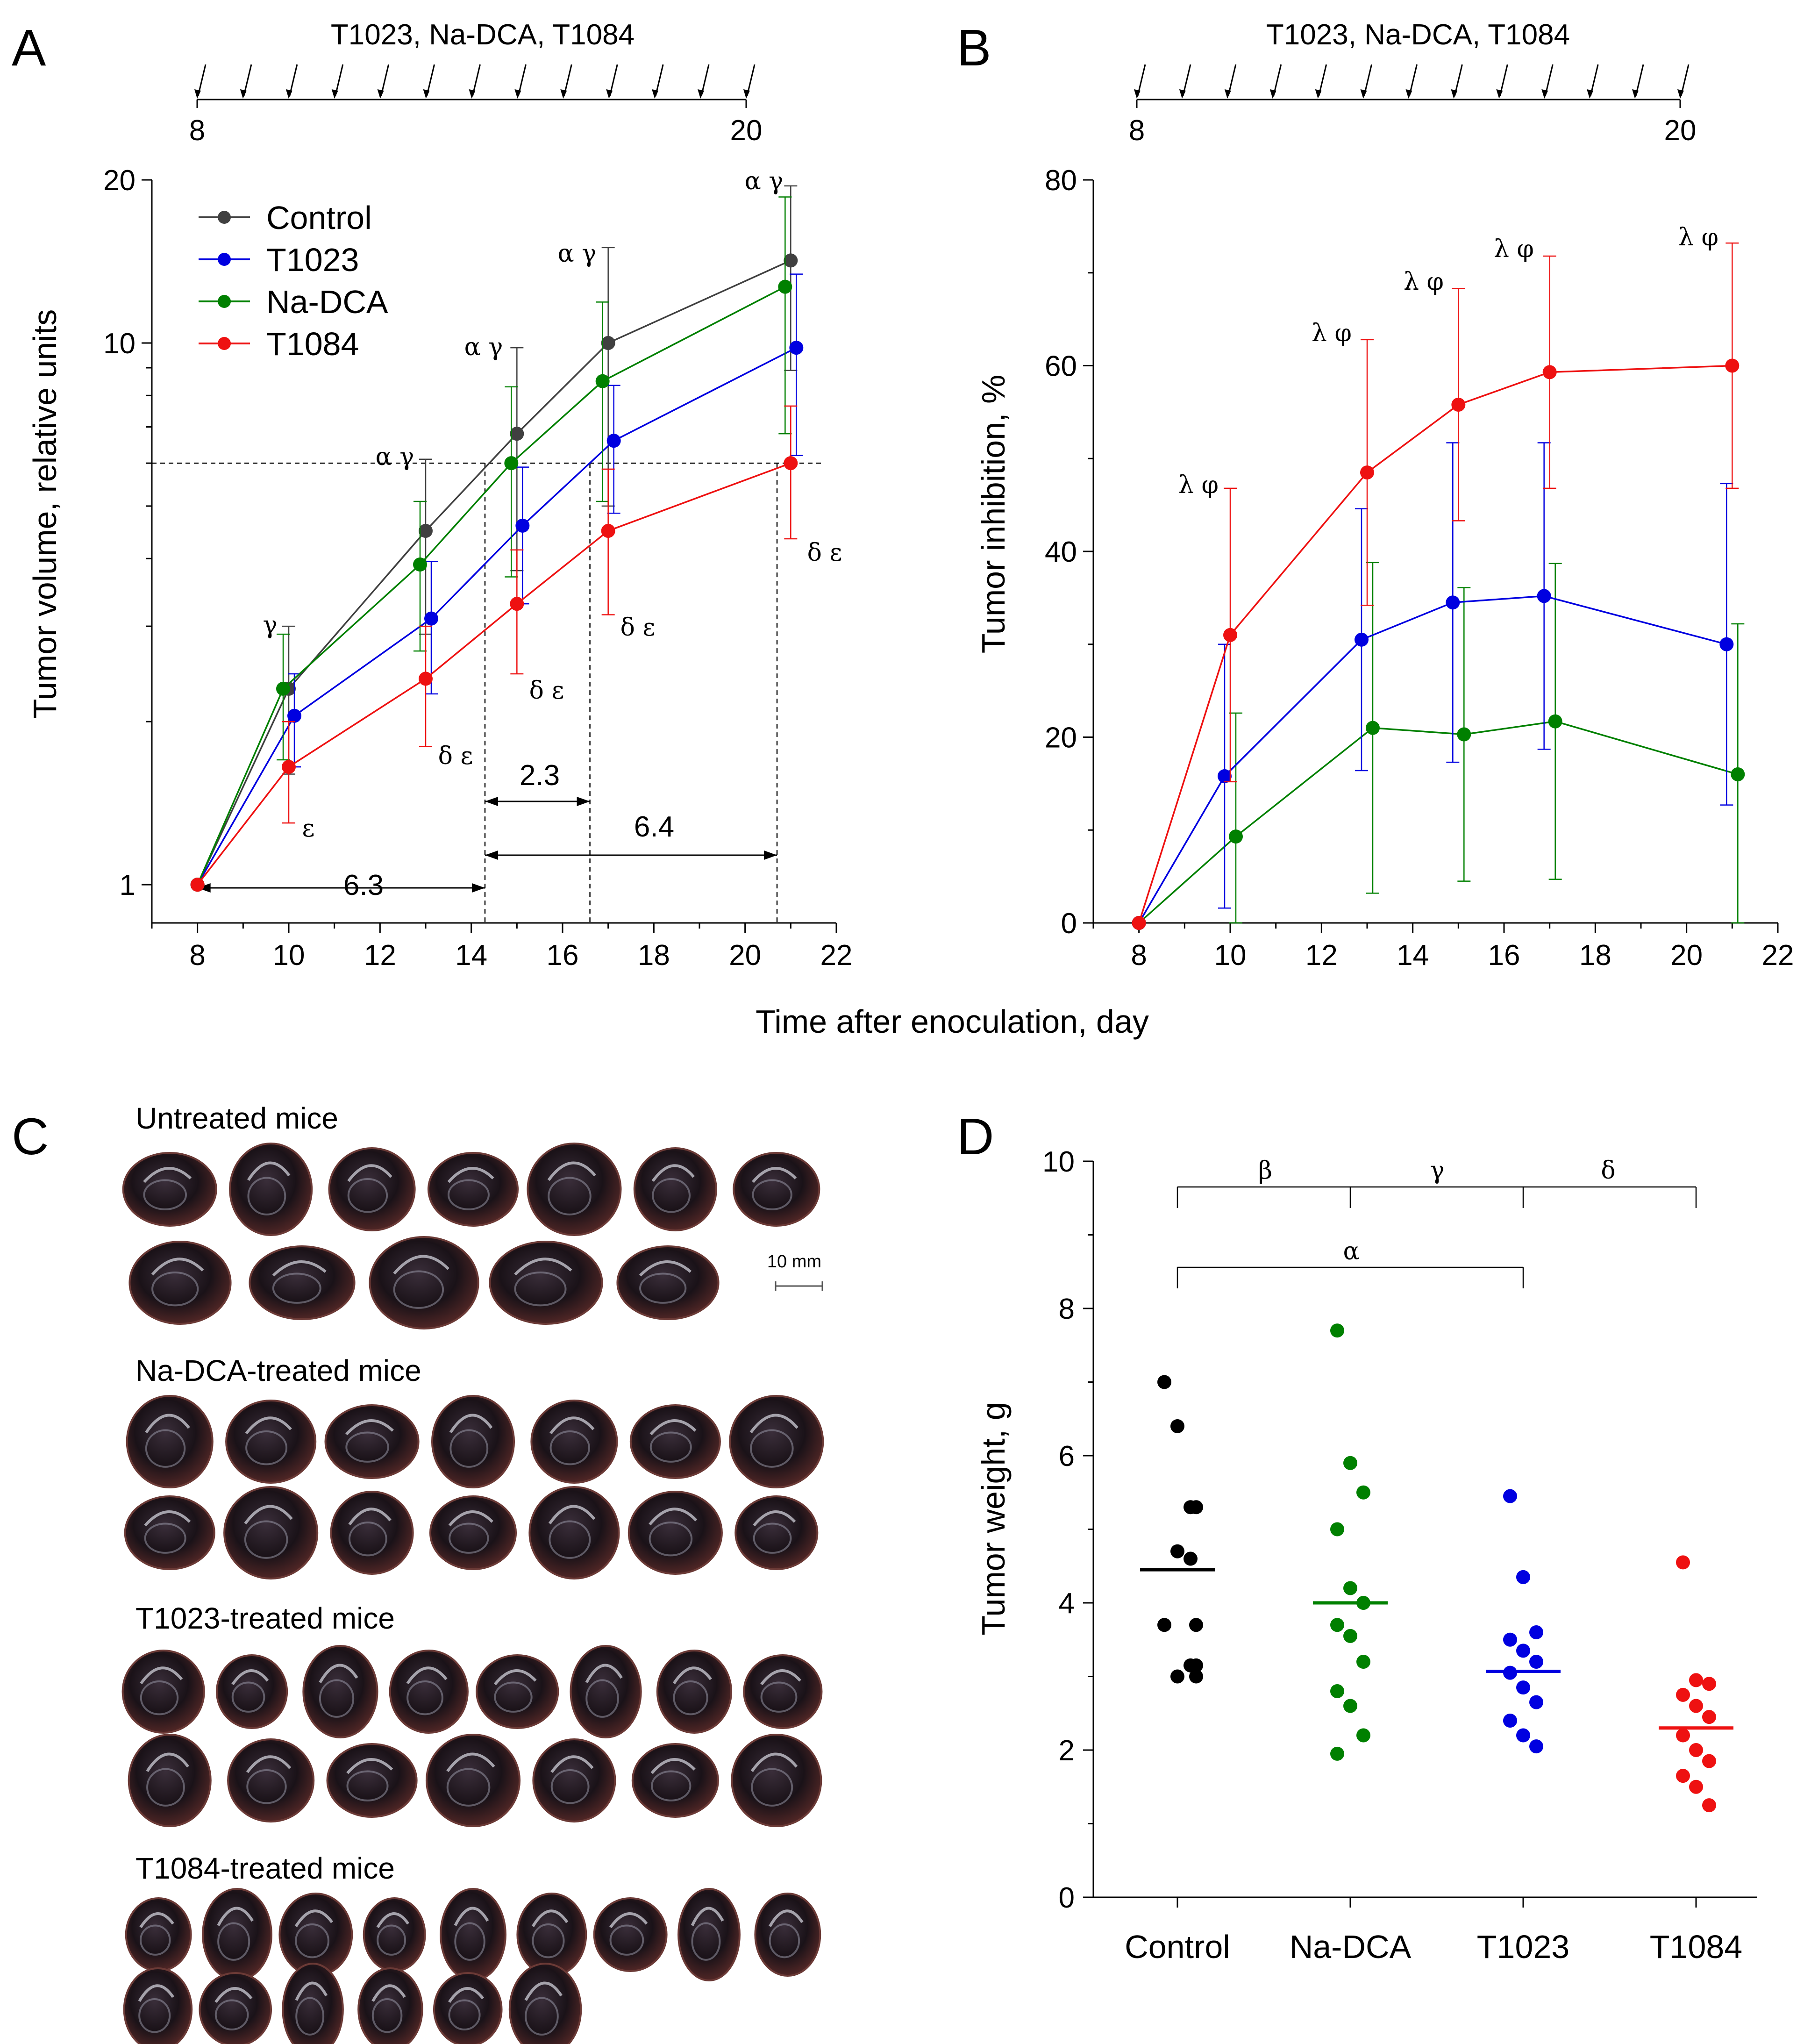  I want to click on panel-label-d: D, so click(975, 1136).